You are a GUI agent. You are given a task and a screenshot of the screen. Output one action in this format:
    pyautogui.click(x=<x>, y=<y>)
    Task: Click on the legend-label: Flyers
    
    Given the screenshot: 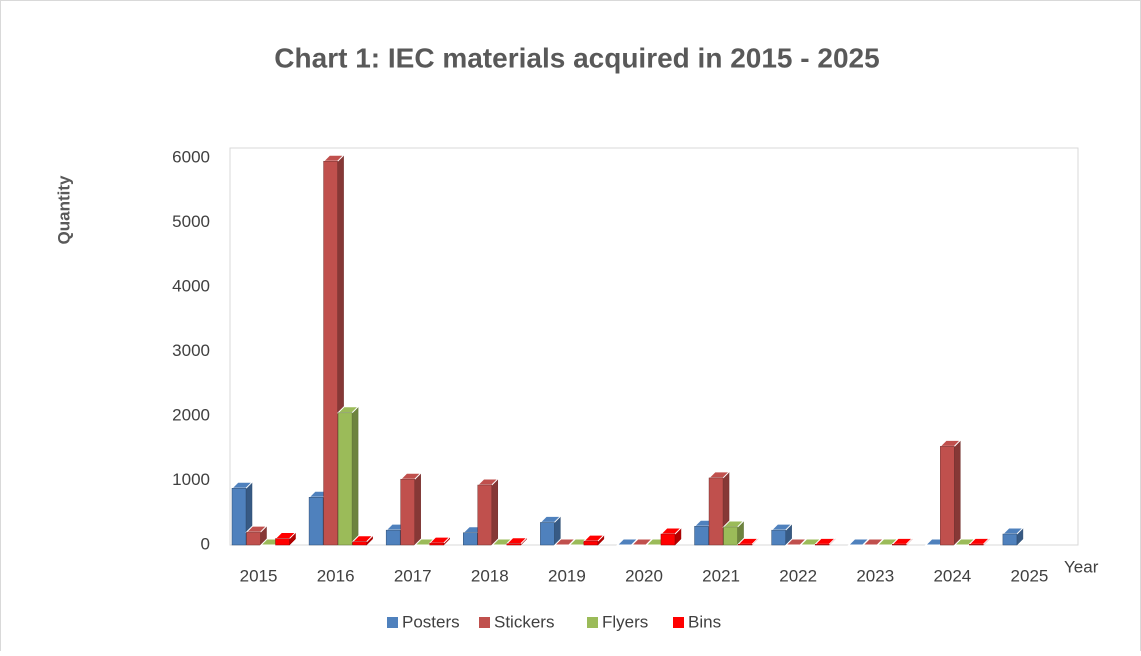 What is the action you would take?
    pyautogui.click(x=625, y=621)
    